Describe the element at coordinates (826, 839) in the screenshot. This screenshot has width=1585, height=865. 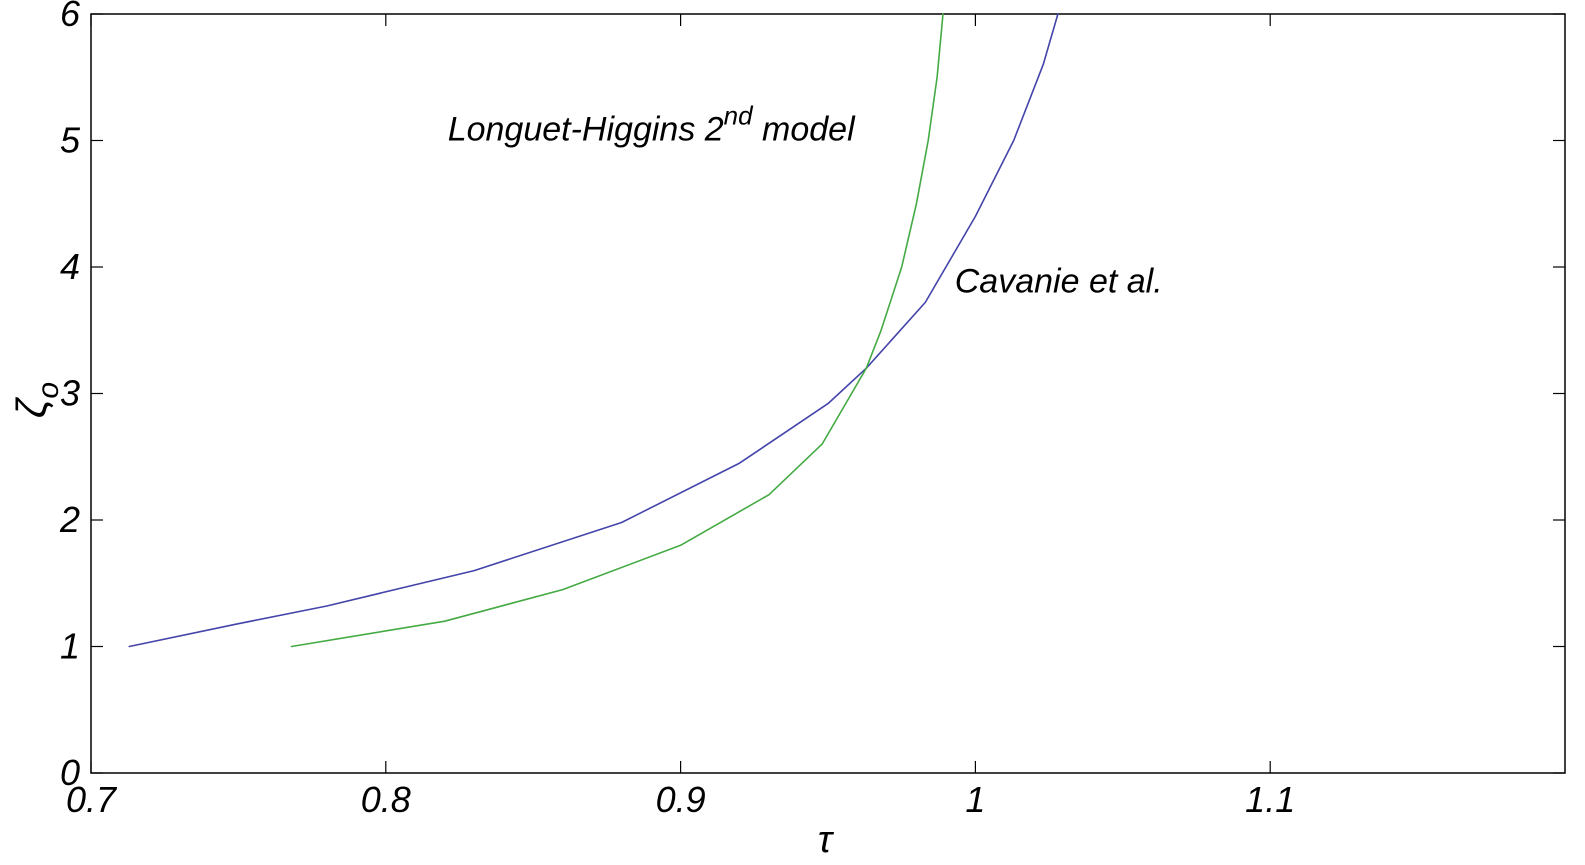
I see `x-axis-label: τ` at that location.